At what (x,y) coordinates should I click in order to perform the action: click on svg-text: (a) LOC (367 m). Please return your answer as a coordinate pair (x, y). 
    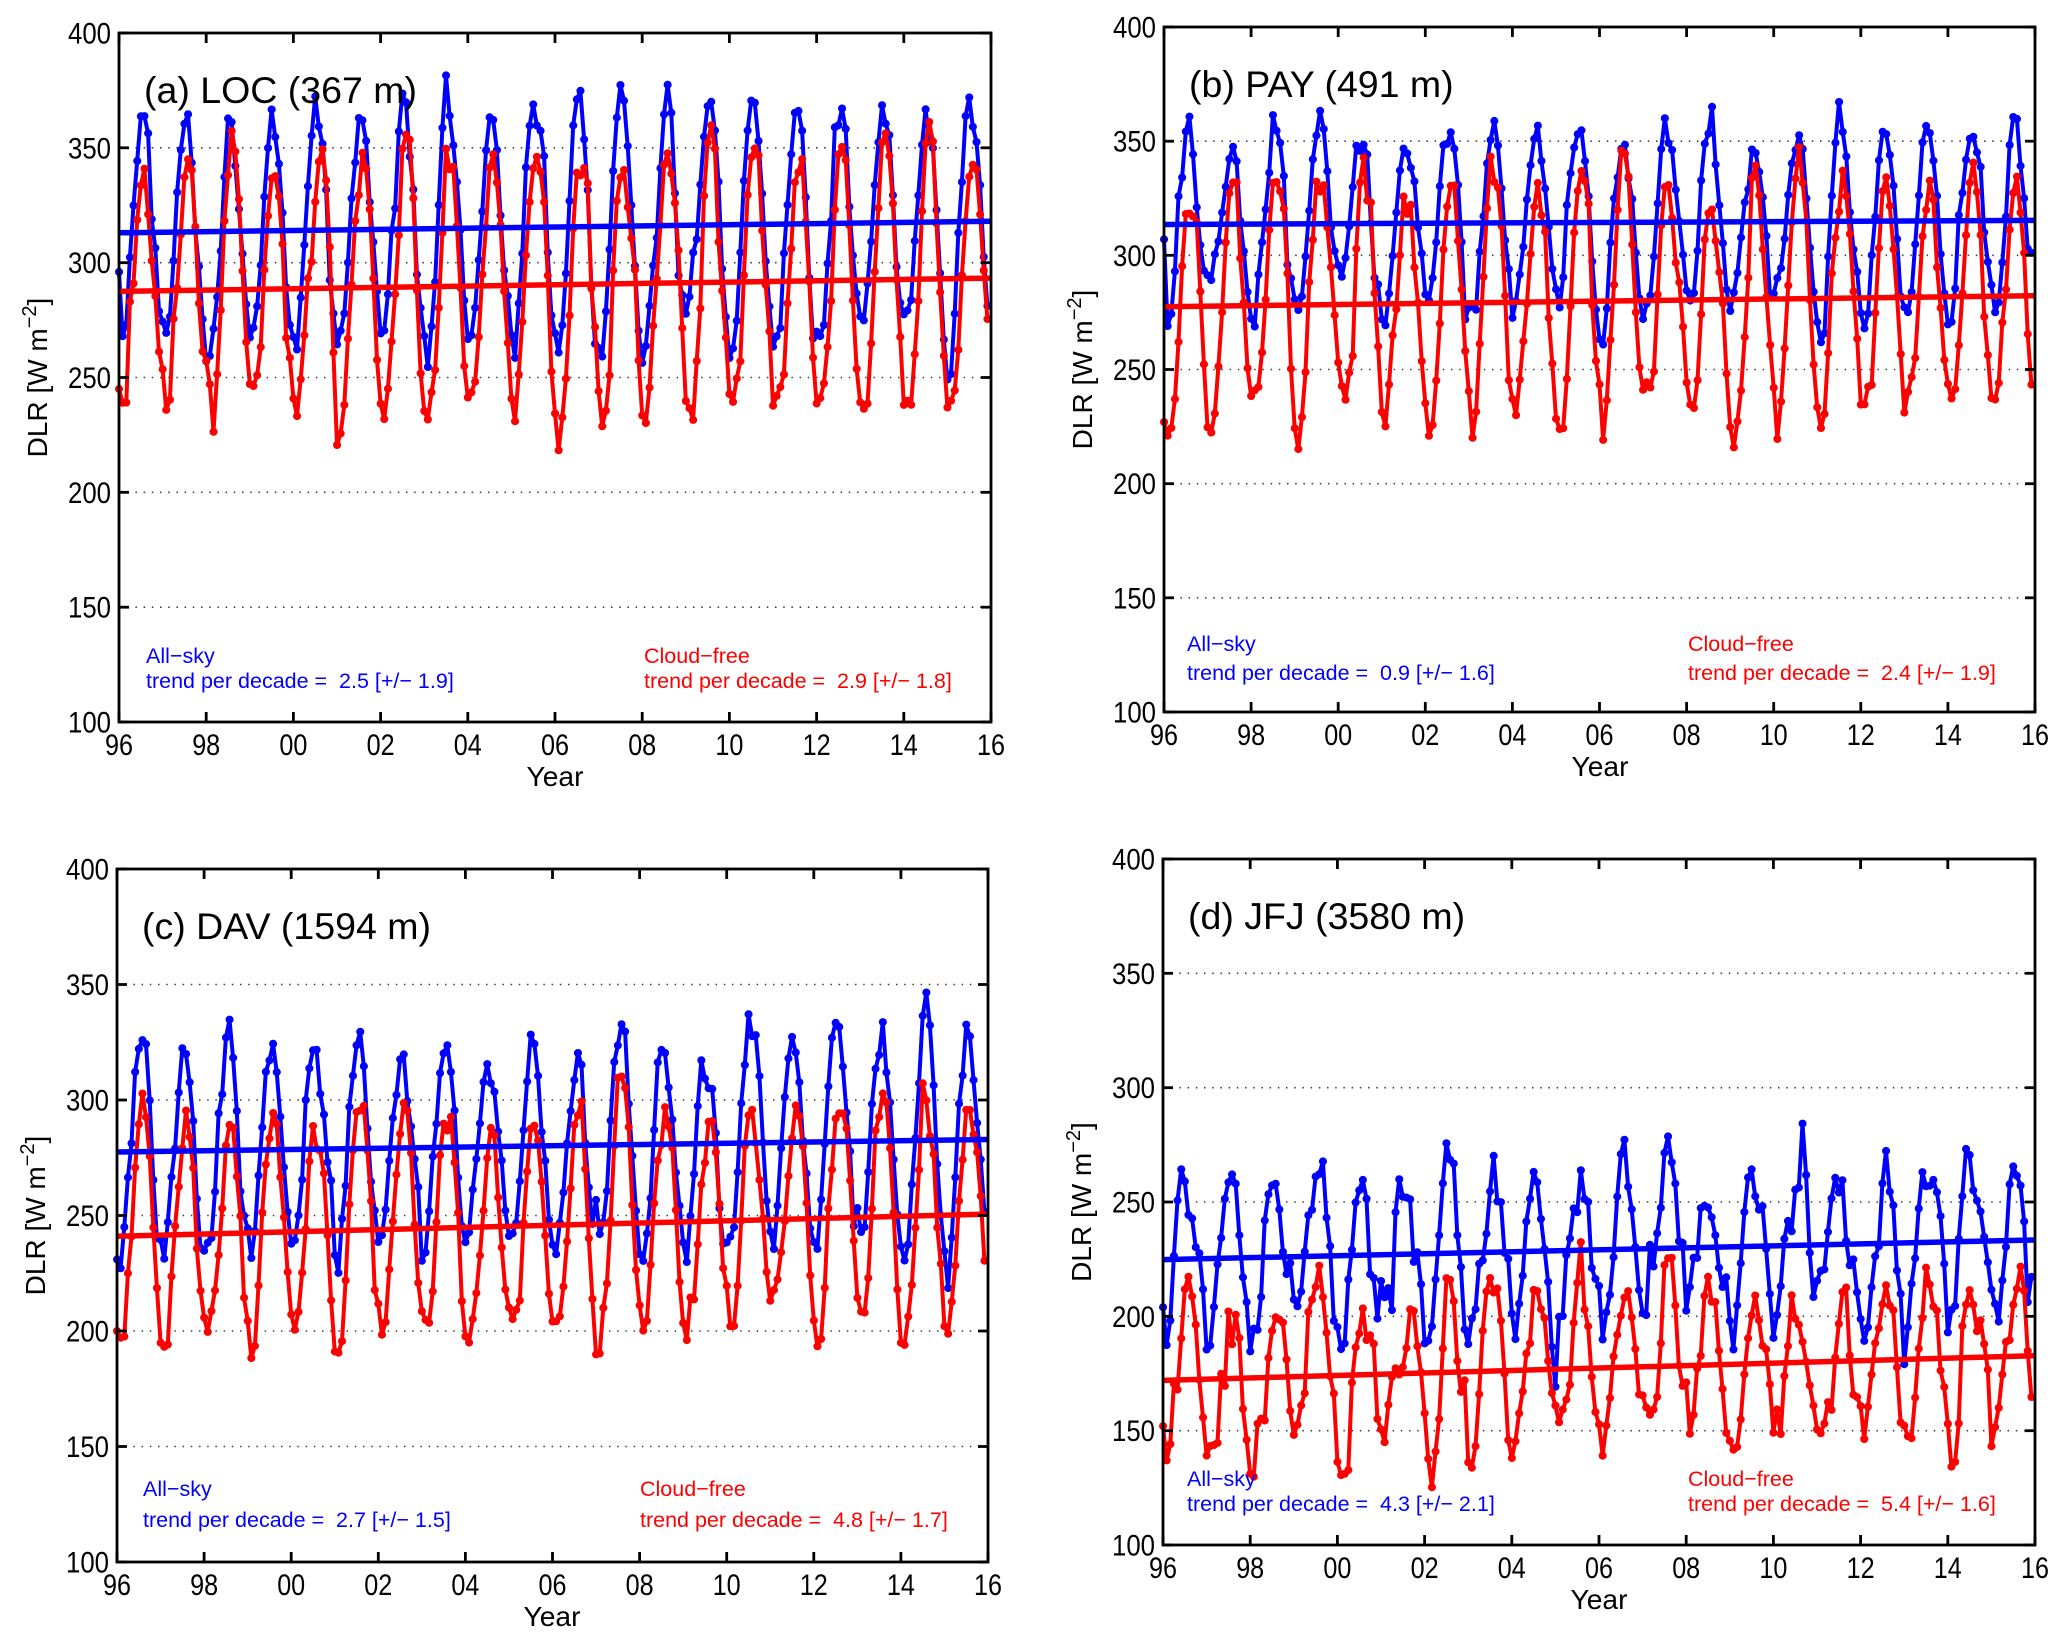
    Looking at the image, I should click on (280, 90).